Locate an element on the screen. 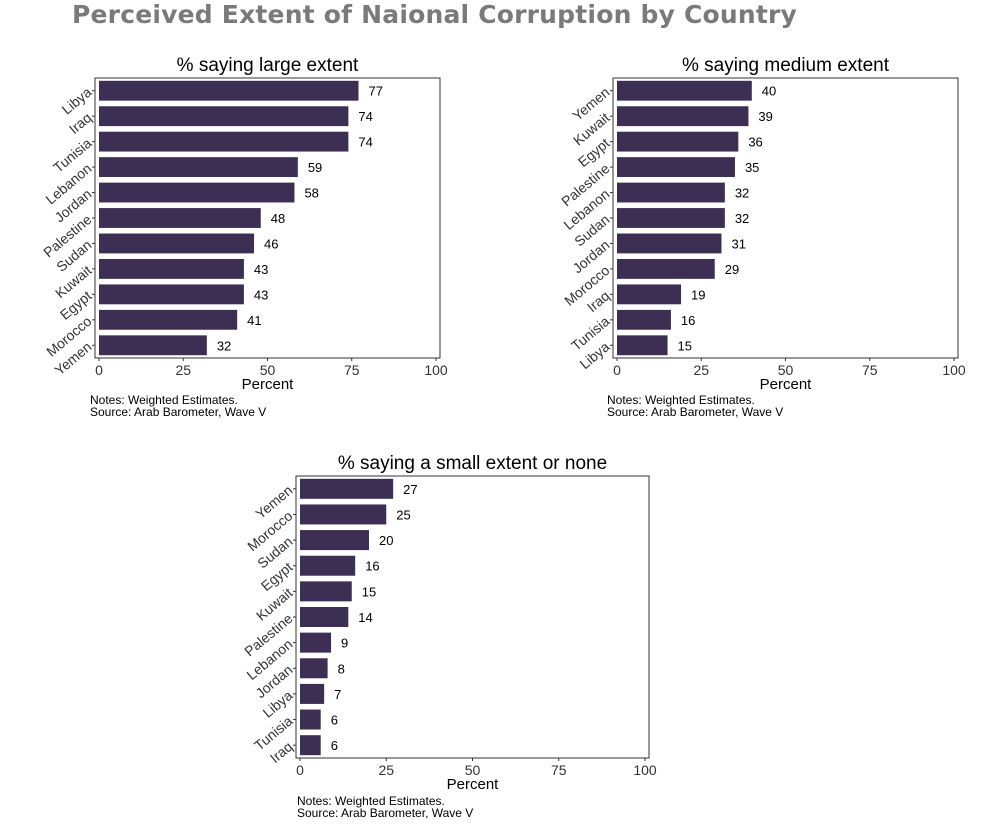 This screenshot has width=982, height=833. data-label: 77 is located at coordinates (375, 91).